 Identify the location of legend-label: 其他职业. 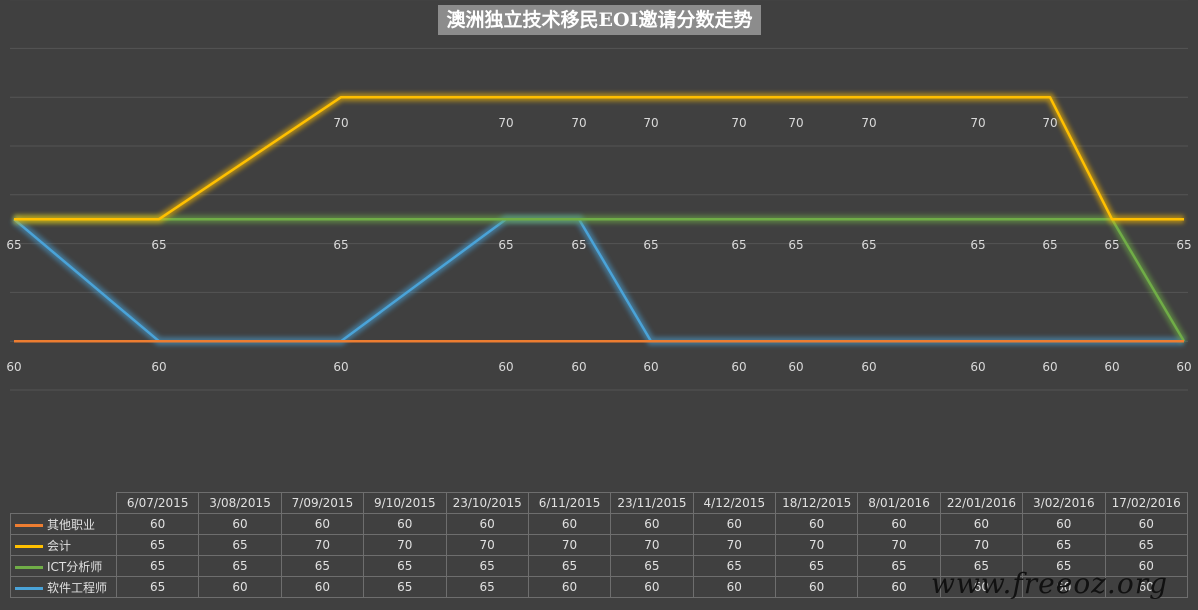
(71, 524).